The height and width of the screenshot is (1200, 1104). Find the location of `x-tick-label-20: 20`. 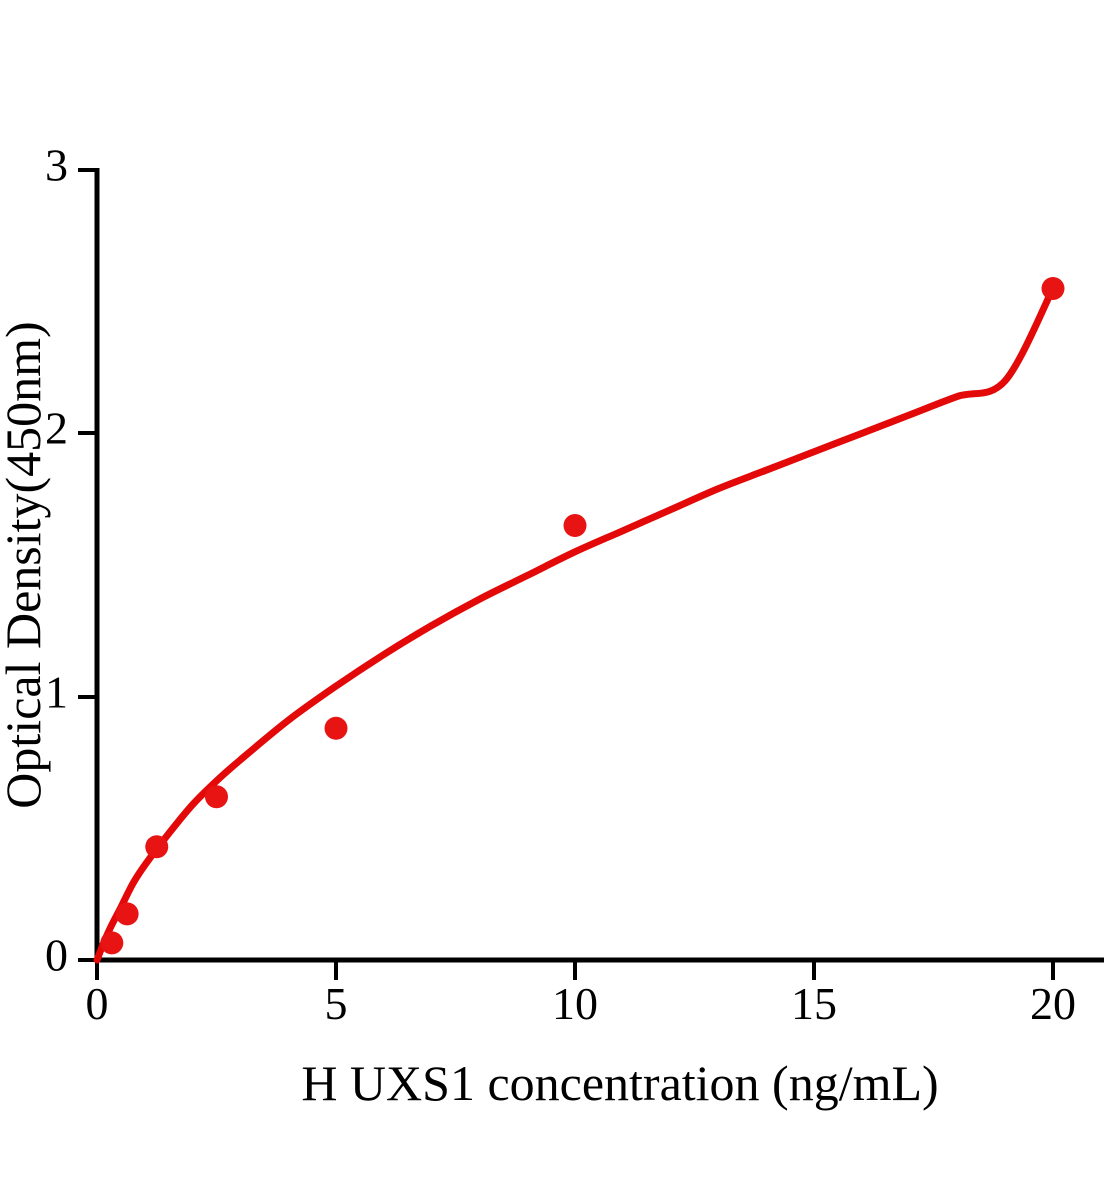

x-tick-label-20: 20 is located at coordinates (1053, 1003).